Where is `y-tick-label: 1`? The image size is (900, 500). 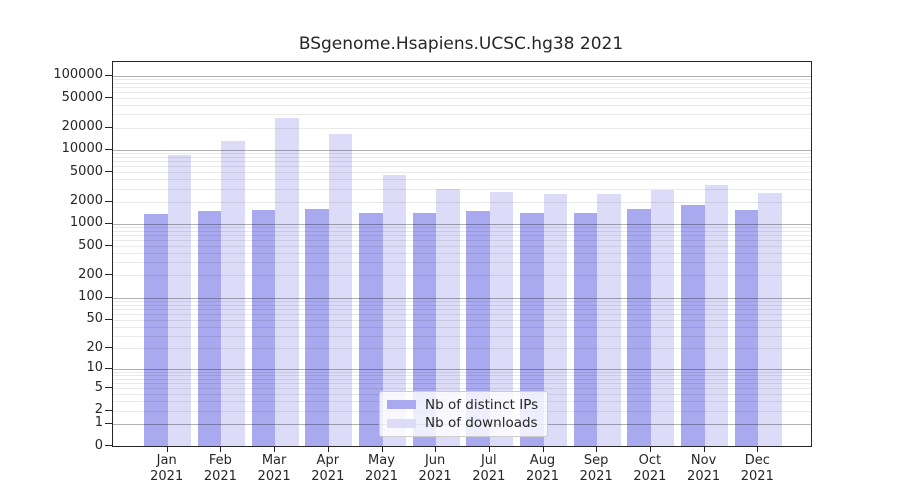 y-tick-label: 1 is located at coordinates (98, 423).